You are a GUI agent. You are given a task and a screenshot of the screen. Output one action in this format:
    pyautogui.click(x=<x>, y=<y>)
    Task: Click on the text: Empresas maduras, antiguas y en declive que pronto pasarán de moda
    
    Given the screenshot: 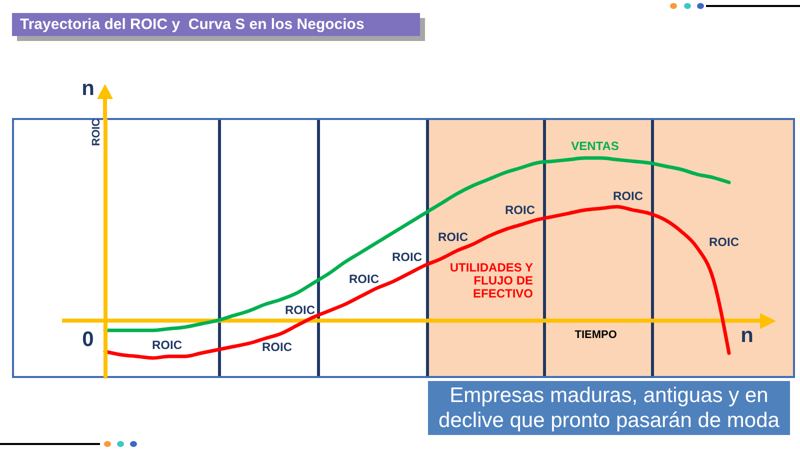 What is the action you would take?
    pyautogui.click(x=609, y=408)
    